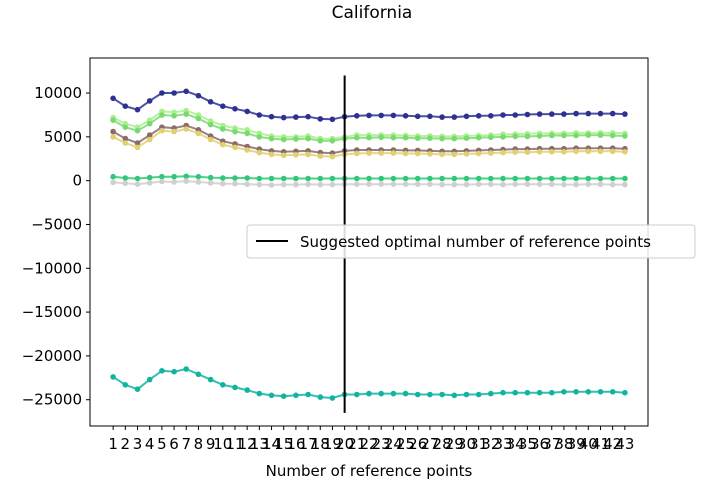 This screenshot has width=720, height=480. What do you see at coordinates (63, 137) in the screenshot?
I see `y-tick-label: 5000` at bounding box center [63, 137].